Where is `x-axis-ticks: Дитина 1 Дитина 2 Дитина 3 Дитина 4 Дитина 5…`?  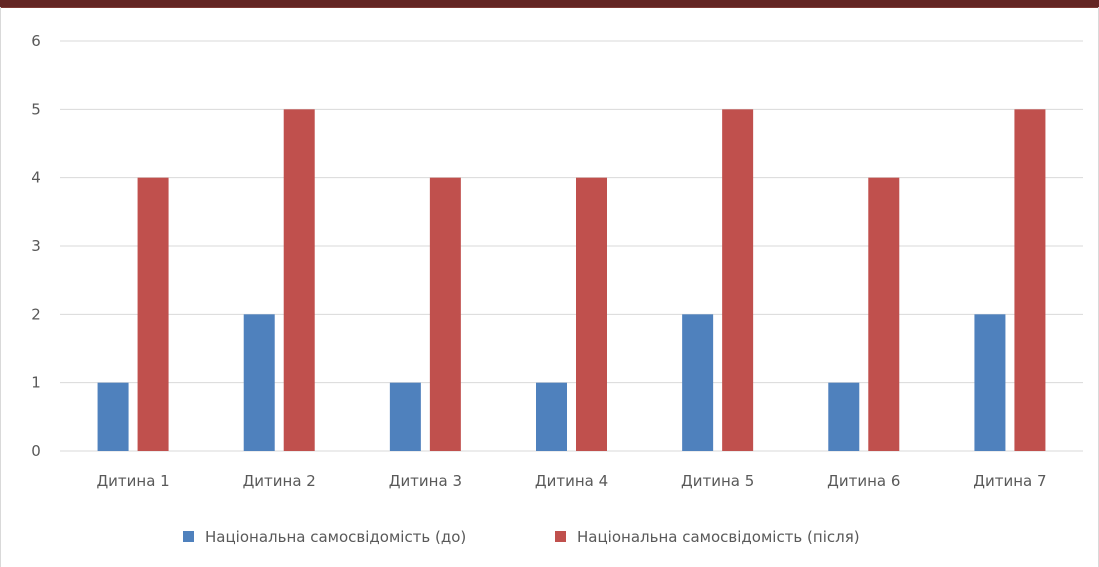
x-axis-ticks: Дитина 1 Дитина 2 Дитина 3 Дитина 4 Дитина 5… is located at coordinates (571, 481).